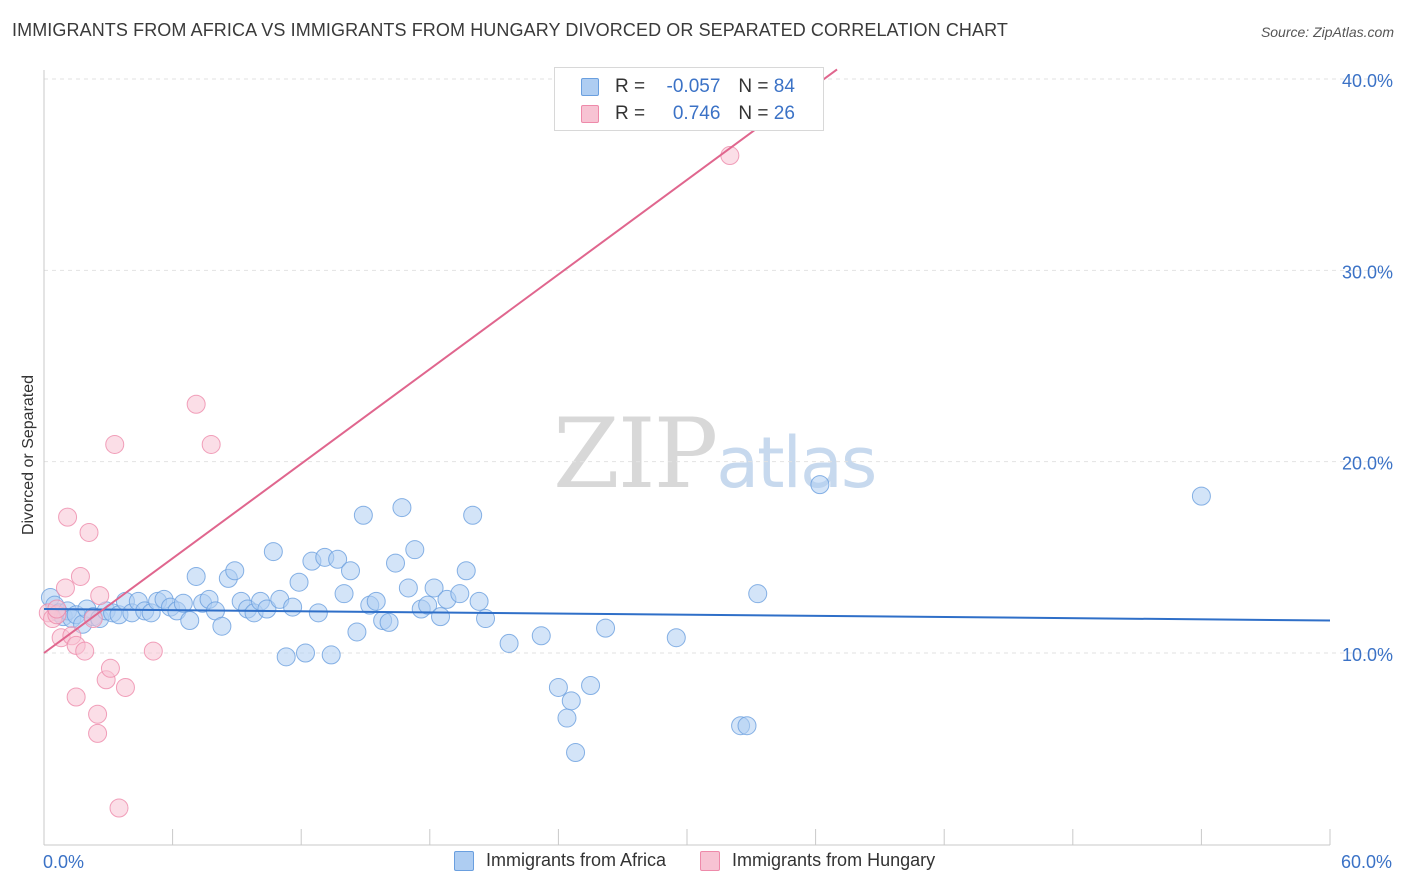 The image size is (1406, 892). I want to click on legend-swatch-africa, so click(464, 860).